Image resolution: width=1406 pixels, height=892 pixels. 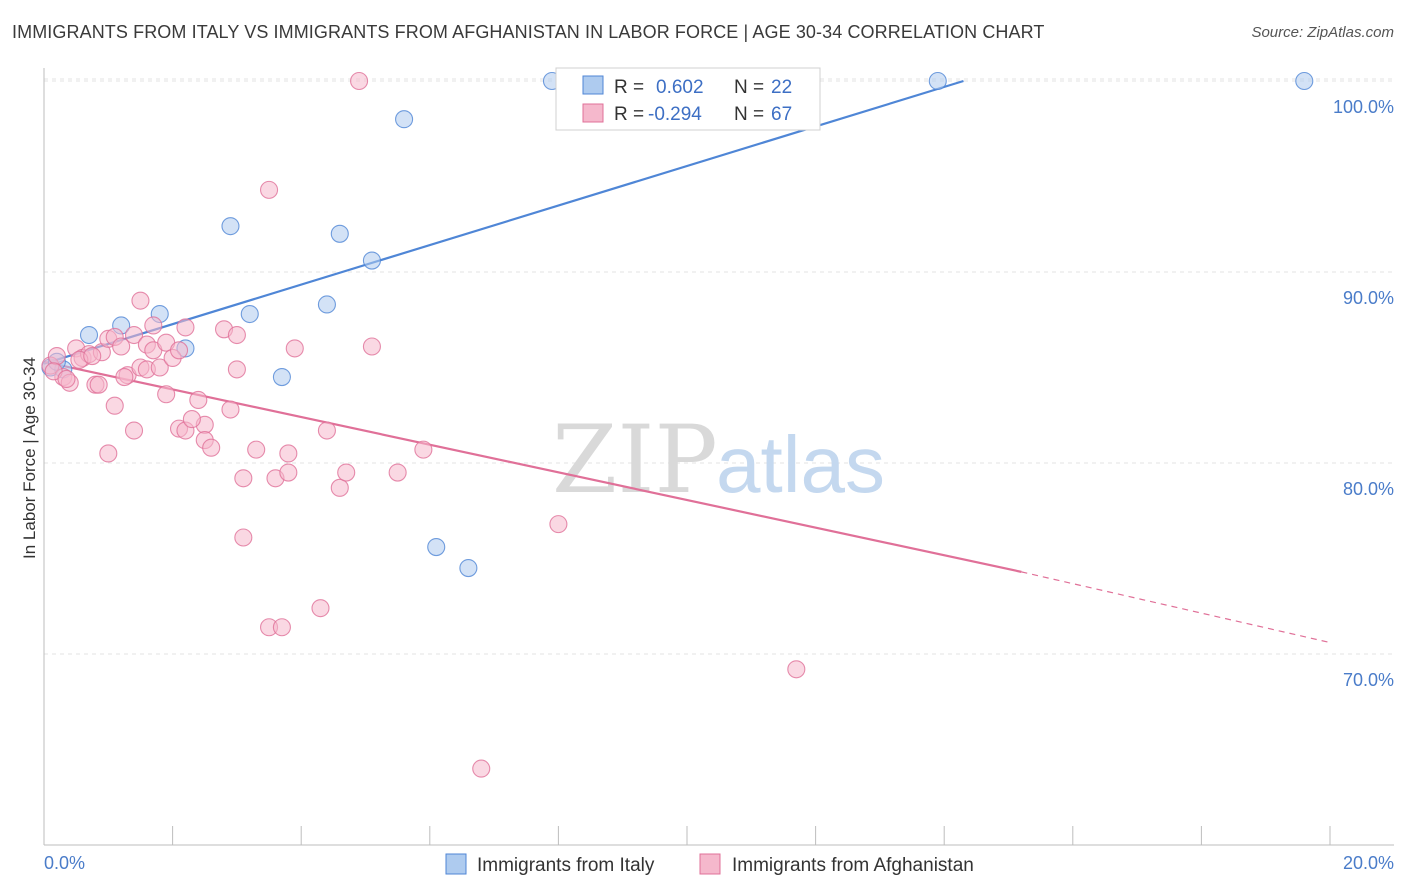 What do you see at coordinates (675, 114) in the screenshot?
I see `legend-r-value-2: -0.294` at bounding box center [675, 114].